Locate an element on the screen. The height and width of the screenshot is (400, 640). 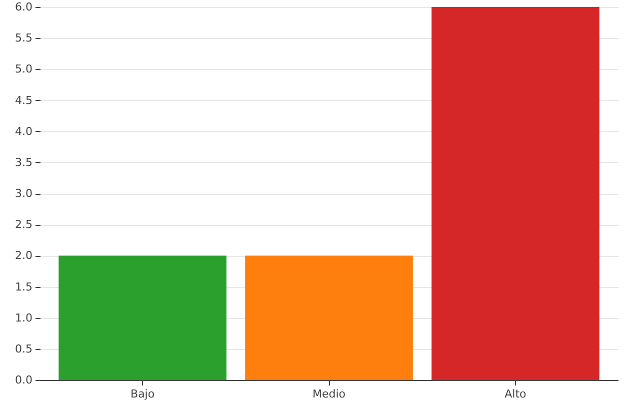
y-tick-label: 6.0 is located at coordinates (23, 7).